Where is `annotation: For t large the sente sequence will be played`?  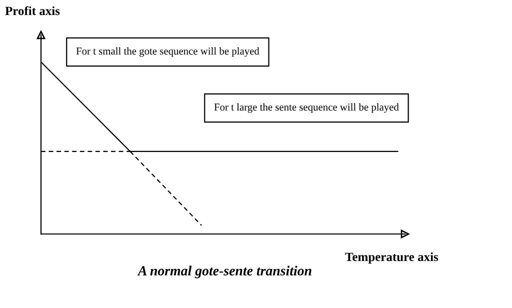
annotation: For t large the sente sequence will be played is located at coordinates (306, 108).